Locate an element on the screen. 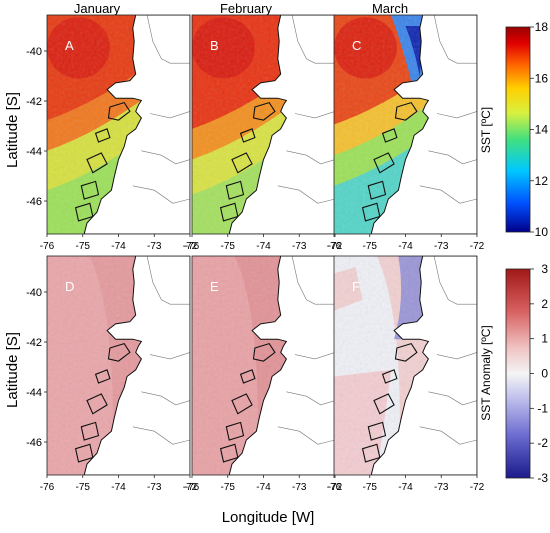 Image resolution: width=550 pixels, height=533 pixels. colorbar-sst is located at coordinates (518, 129).